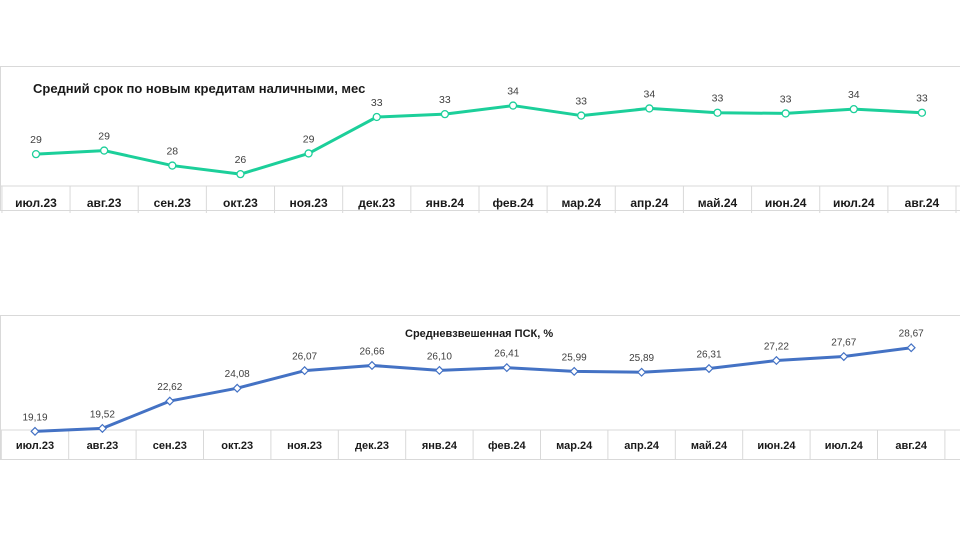 The width and height of the screenshot is (960, 540). I want to click on data-label: 26,41, so click(506, 354).